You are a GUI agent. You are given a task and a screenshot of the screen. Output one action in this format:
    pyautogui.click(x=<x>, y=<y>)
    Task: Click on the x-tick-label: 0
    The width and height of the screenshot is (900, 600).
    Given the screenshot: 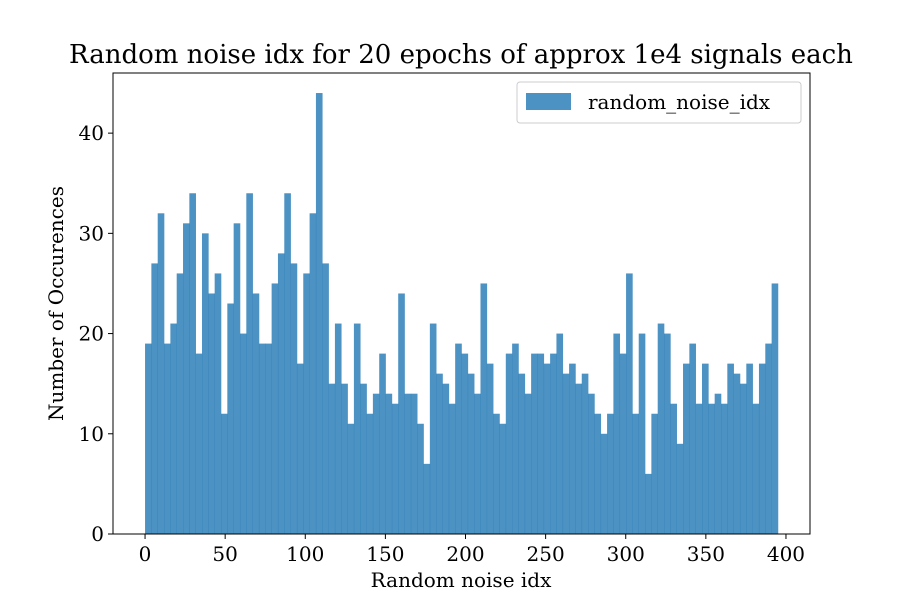 What is the action you would take?
    pyautogui.click(x=145, y=554)
    